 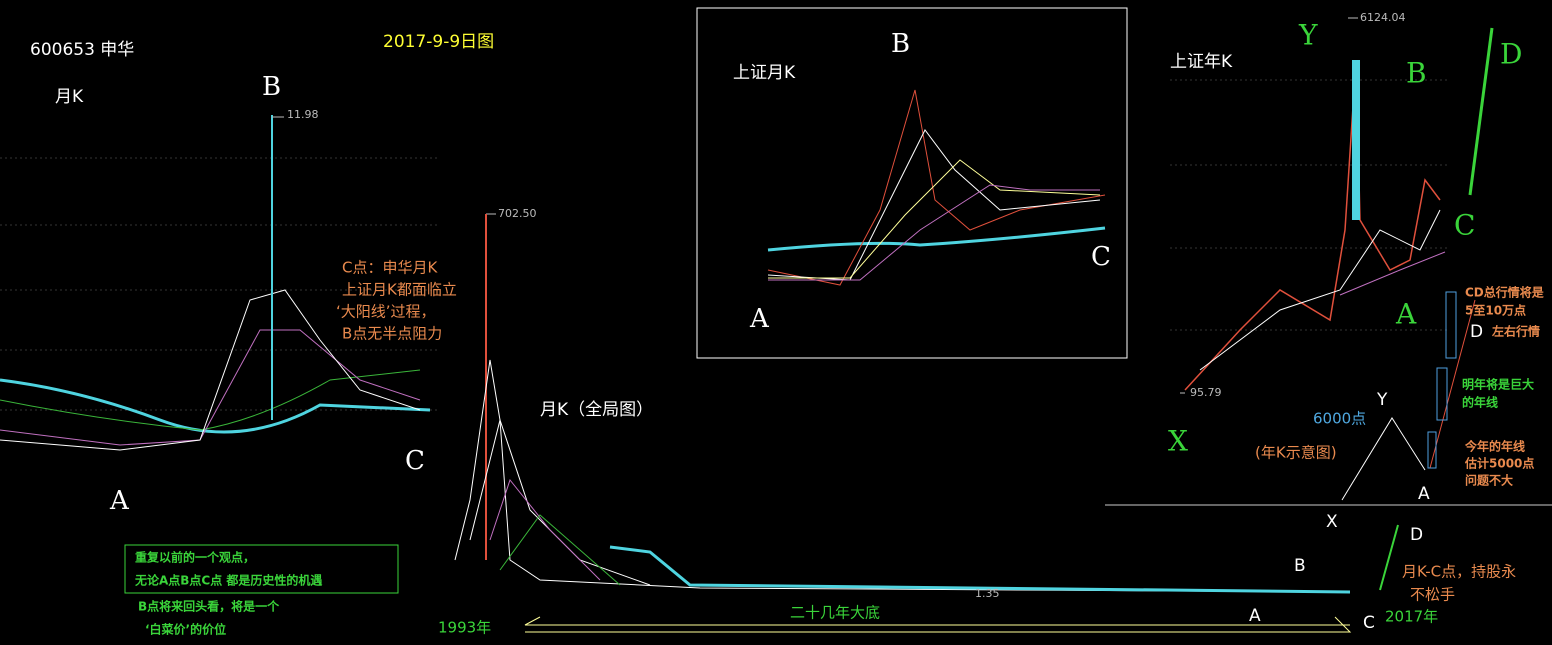 I want to click on price-label: 1.35, so click(x=987, y=593).